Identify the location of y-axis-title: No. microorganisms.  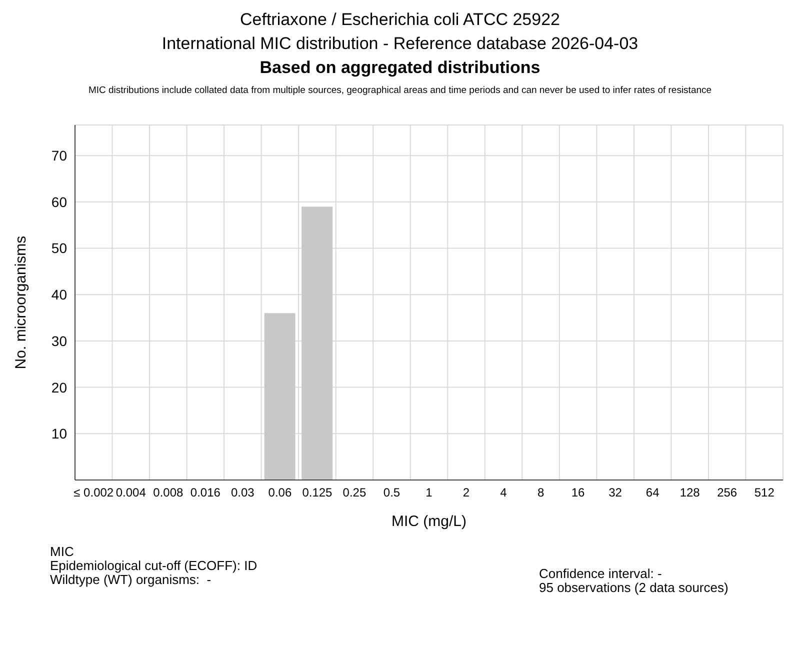
(21, 303).